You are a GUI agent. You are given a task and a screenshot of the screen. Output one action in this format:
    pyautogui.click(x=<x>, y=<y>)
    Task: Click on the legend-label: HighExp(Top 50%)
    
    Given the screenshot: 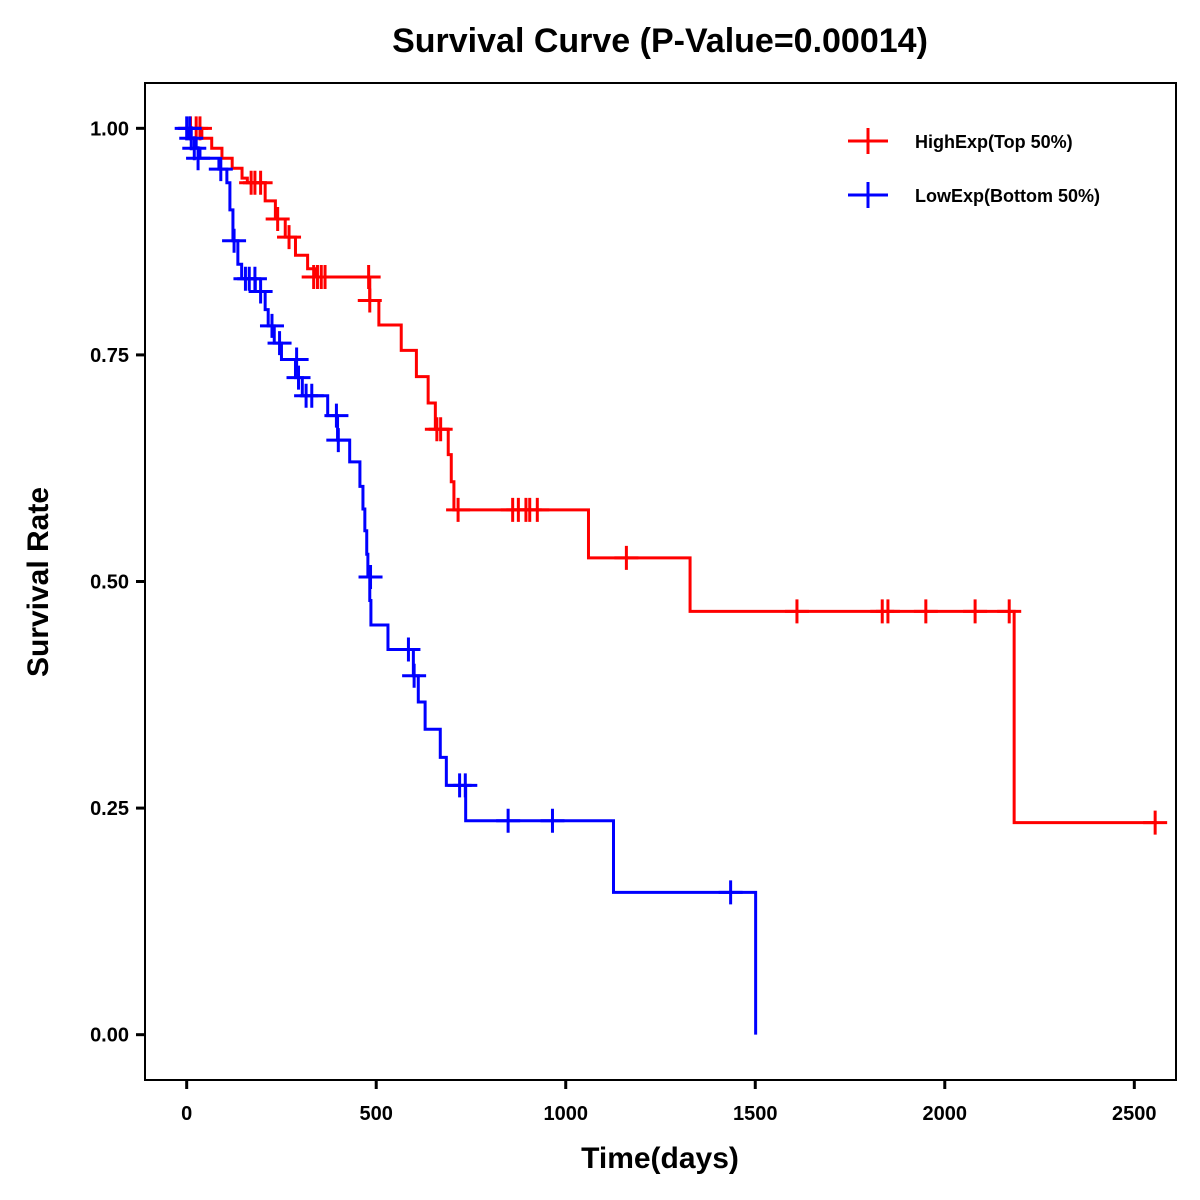 What is the action you would take?
    pyautogui.click(x=994, y=142)
    